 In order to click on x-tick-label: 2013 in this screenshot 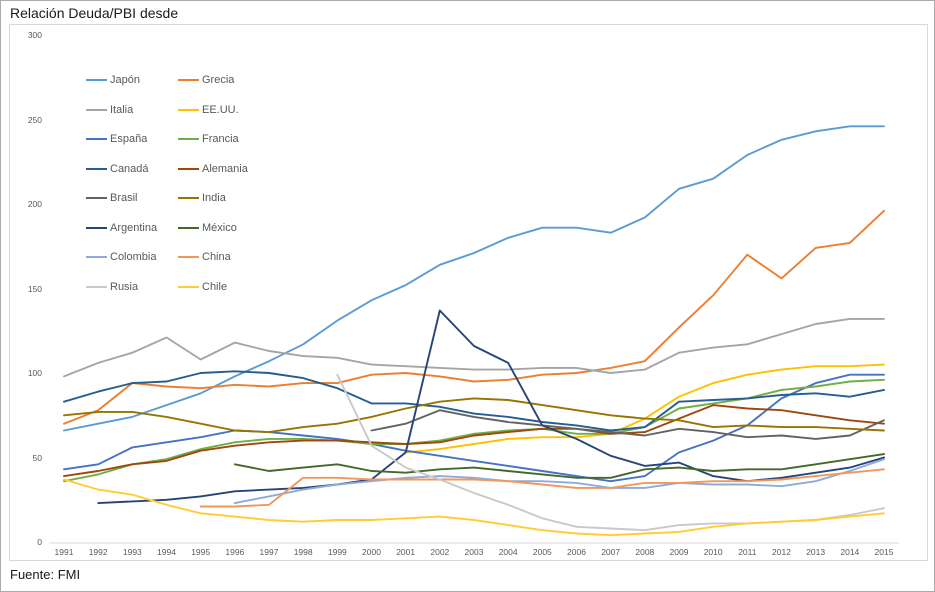, I will do `click(816, 552)`.